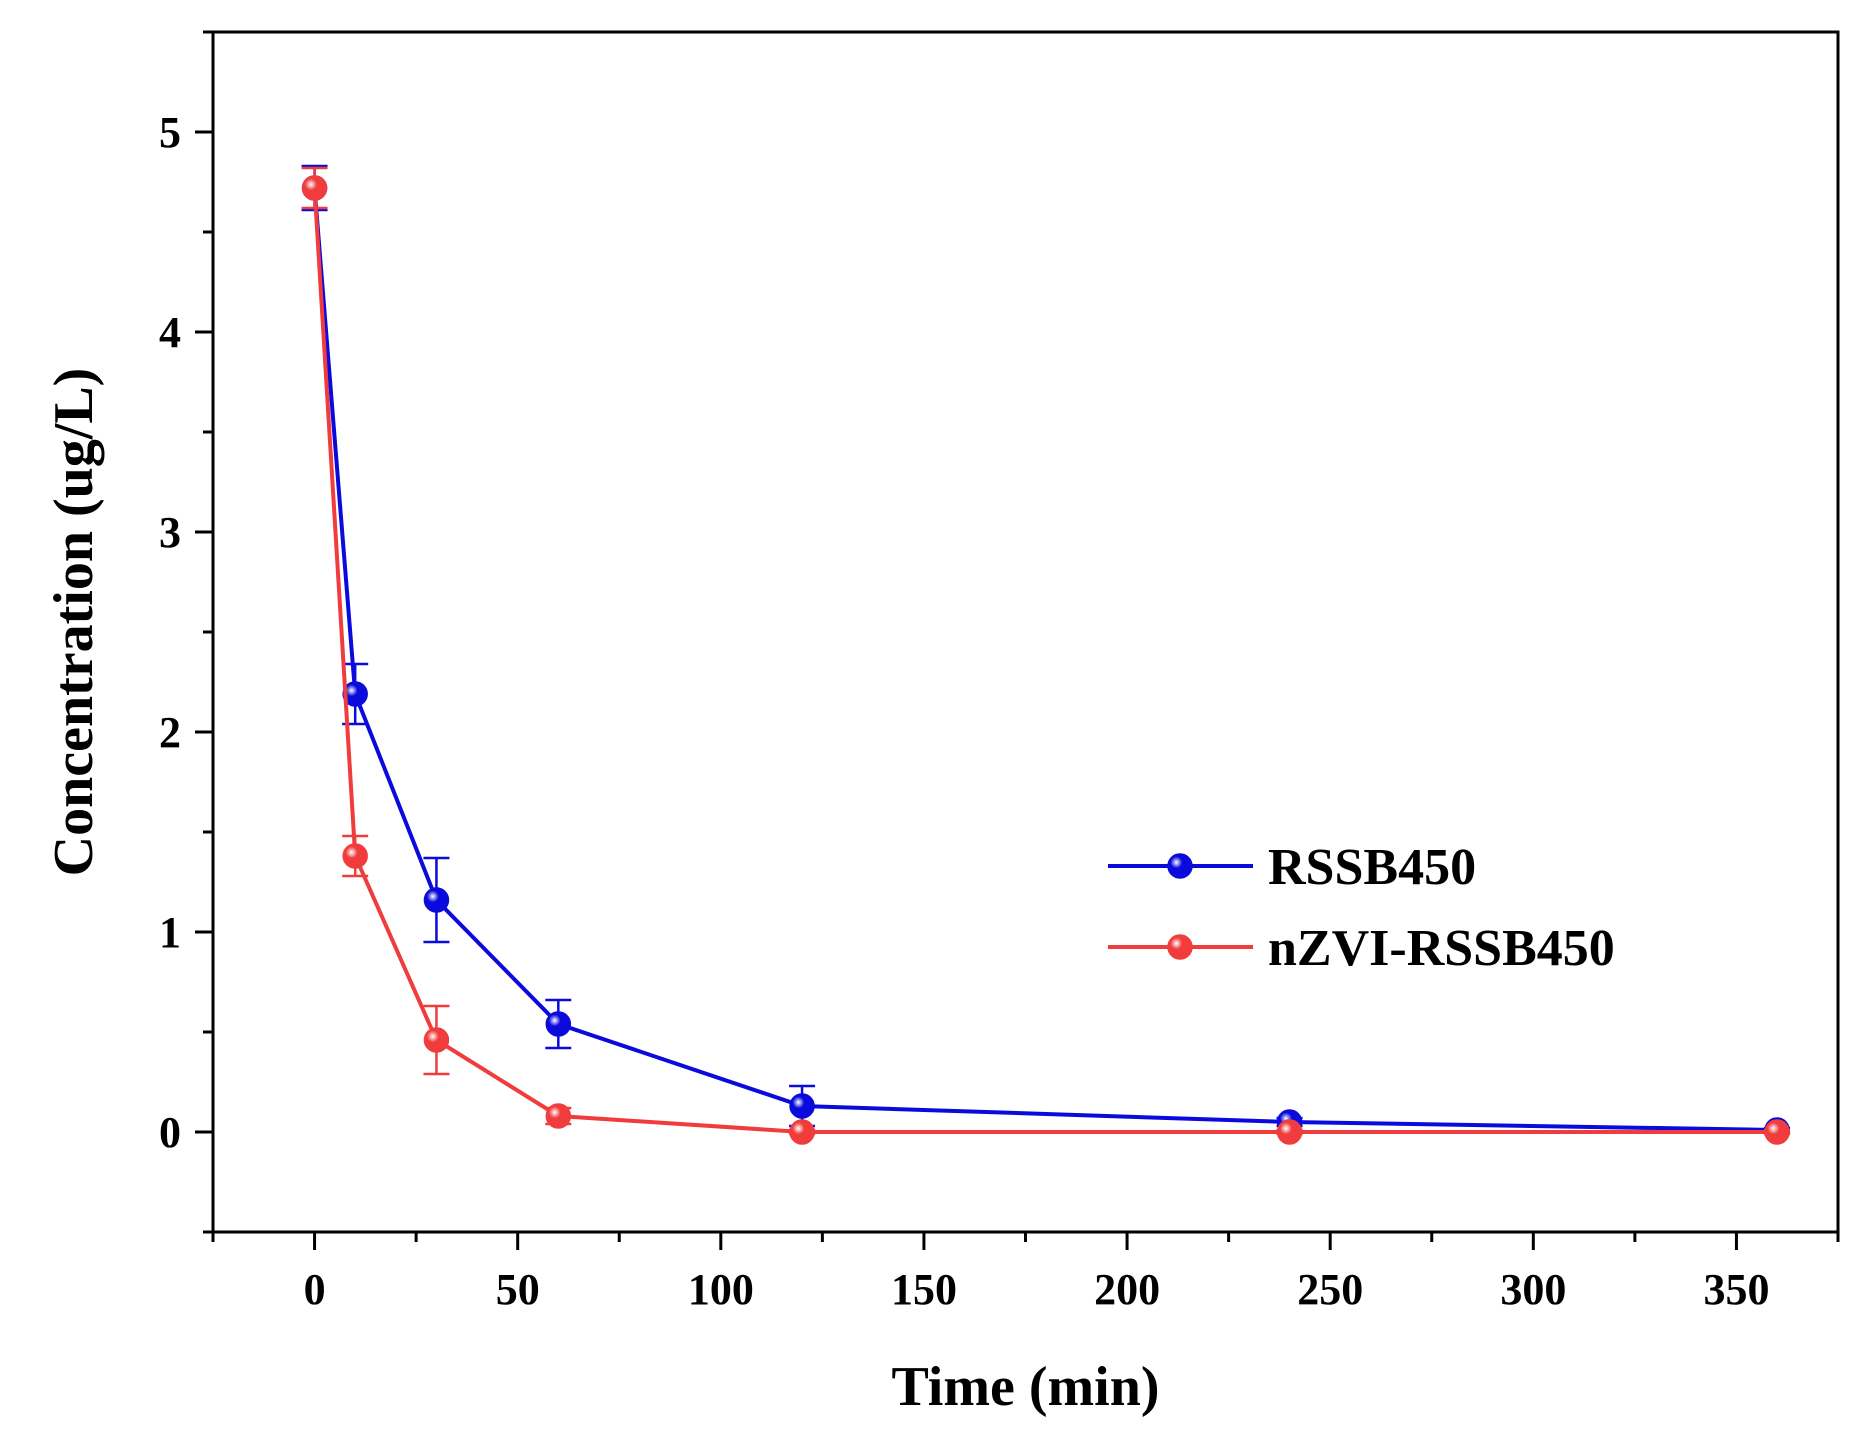  Describe the element at coordinates (1533, 1289) in the screenshot. I see `x-tick-label: 300` at that location.